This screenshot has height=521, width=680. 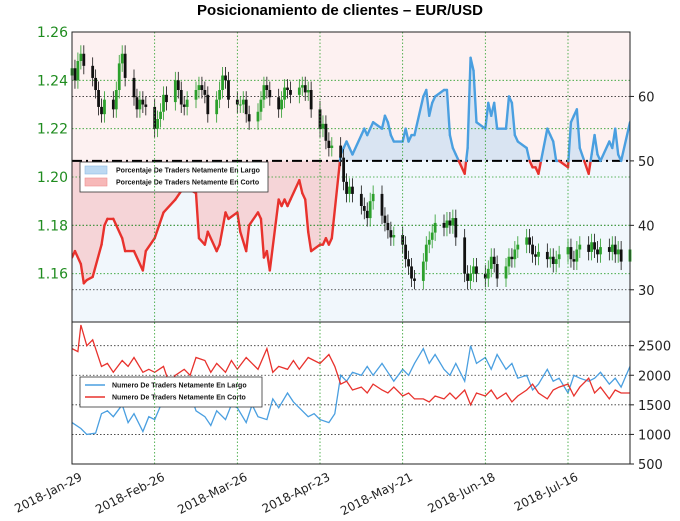 I want to click on bottom-right-tick-label: 1500, so click(x=654, y=406).